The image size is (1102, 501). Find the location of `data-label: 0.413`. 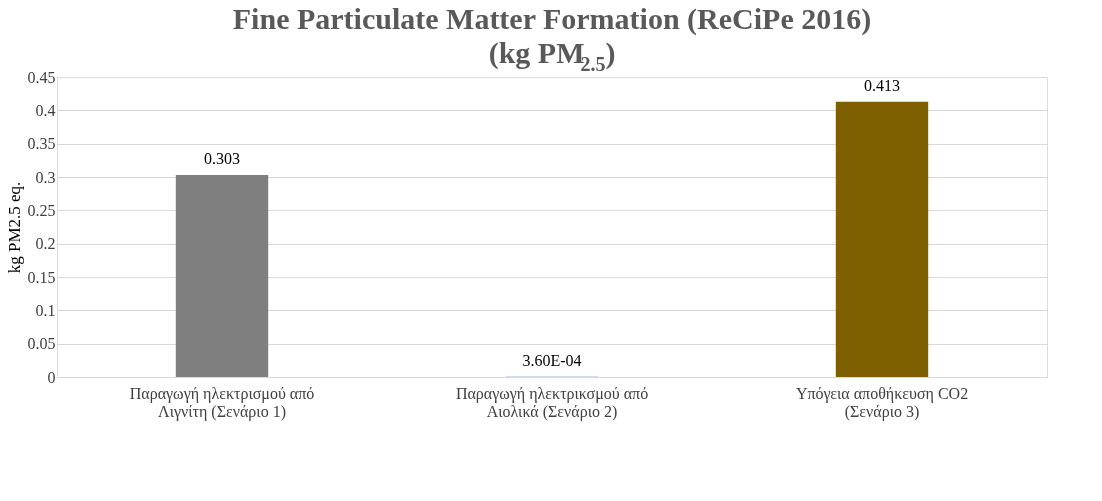

data-label: 0.413 is located at coordinates (882, 85).